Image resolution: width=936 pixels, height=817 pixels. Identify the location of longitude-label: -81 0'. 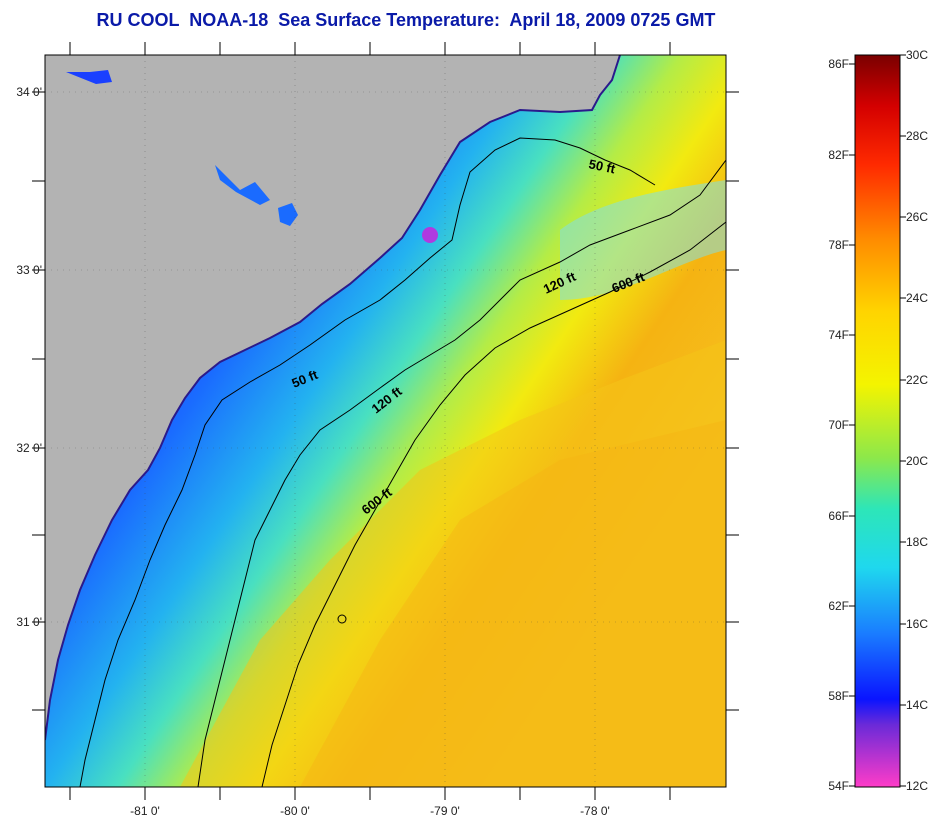
(145, 810).